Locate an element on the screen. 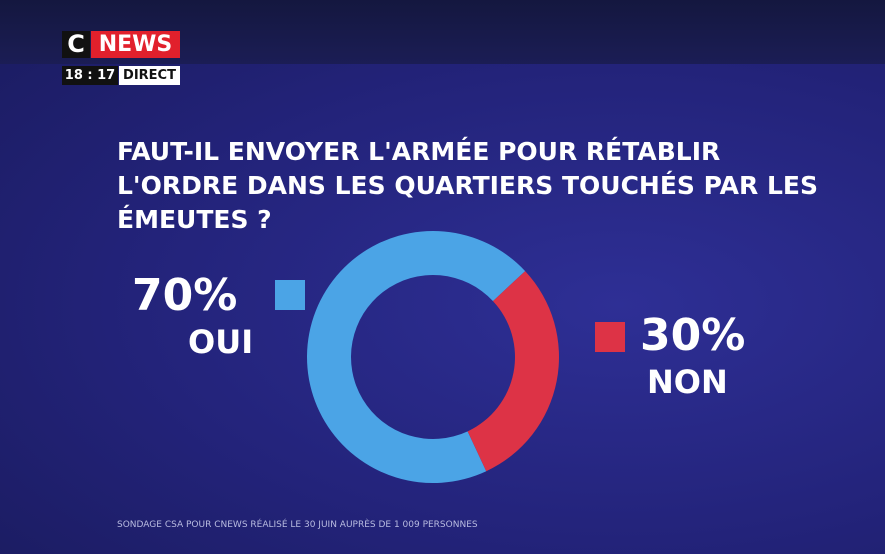 The height and width of the screenshot is (554, 885). live-badge: DIRECT is located at coordinates (149, 75).